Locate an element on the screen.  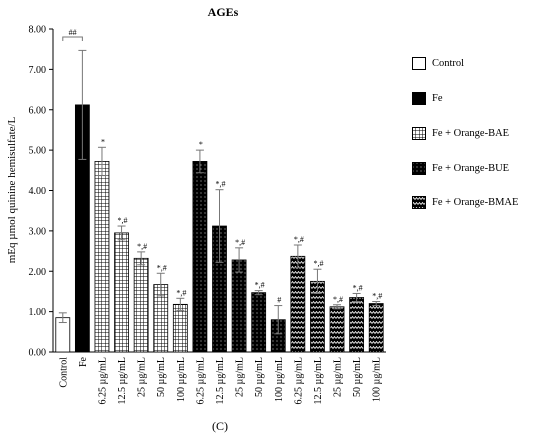
legend-label: Fe + Orange-BAE is located at coordinates (471, 133).